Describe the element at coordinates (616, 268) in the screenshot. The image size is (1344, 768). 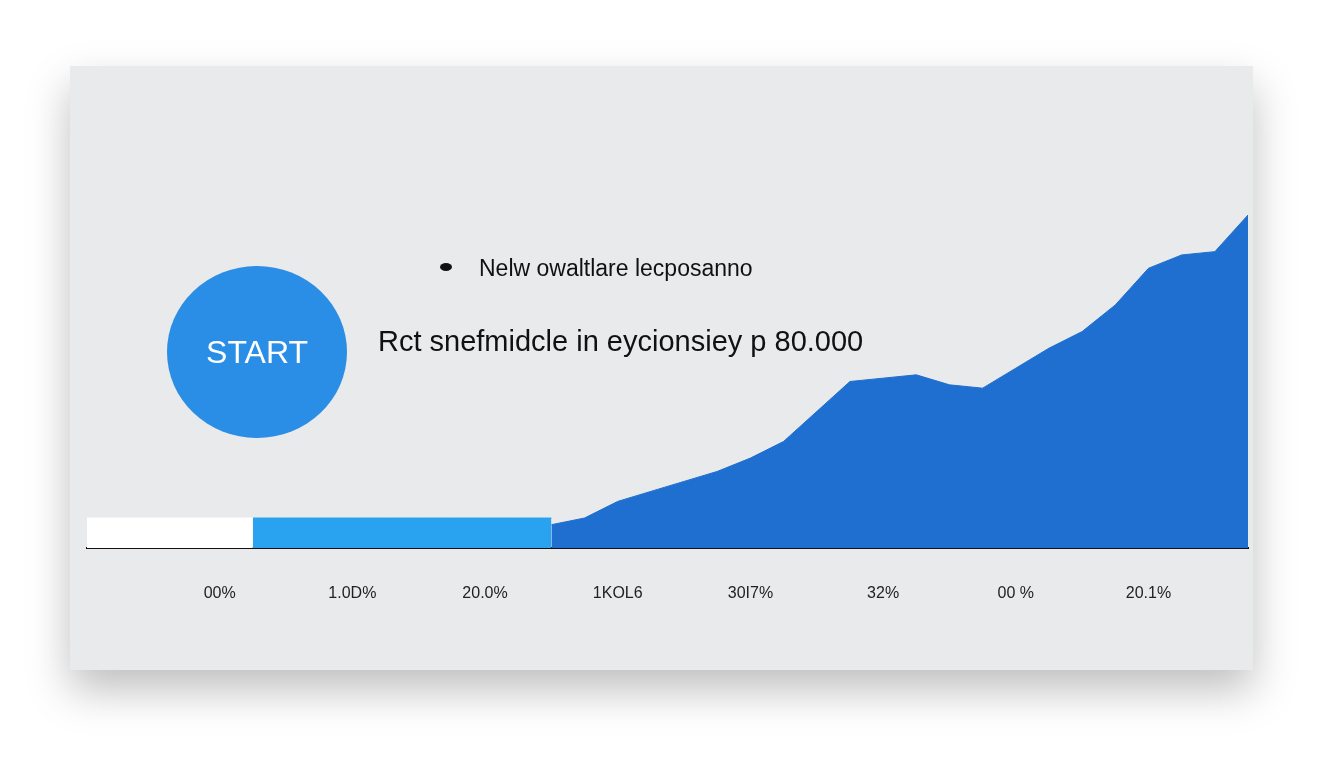
I see `annotation: Nelw owaltlare lecposanno` at that location.